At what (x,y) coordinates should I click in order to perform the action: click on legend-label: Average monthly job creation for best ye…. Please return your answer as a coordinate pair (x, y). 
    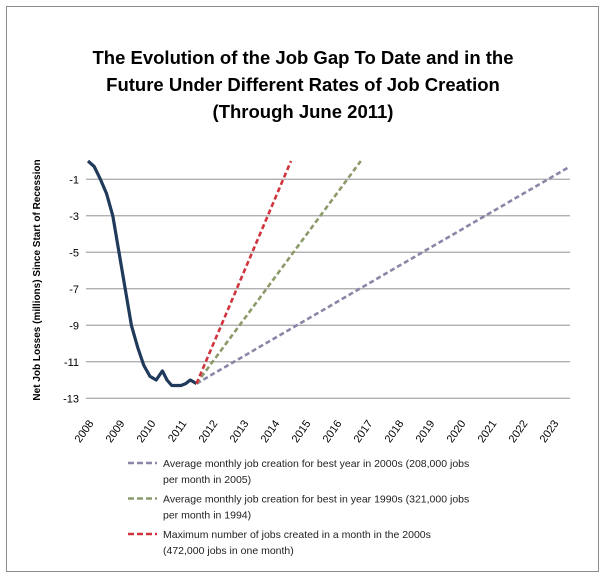
    Looking at the image, I should click on (316, 464).